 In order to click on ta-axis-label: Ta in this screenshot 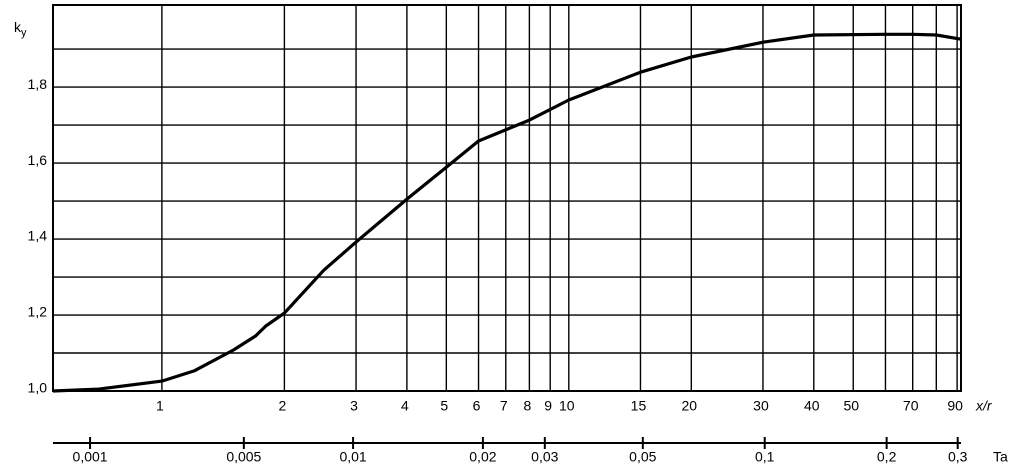, I will do `click(1000, 457)`.